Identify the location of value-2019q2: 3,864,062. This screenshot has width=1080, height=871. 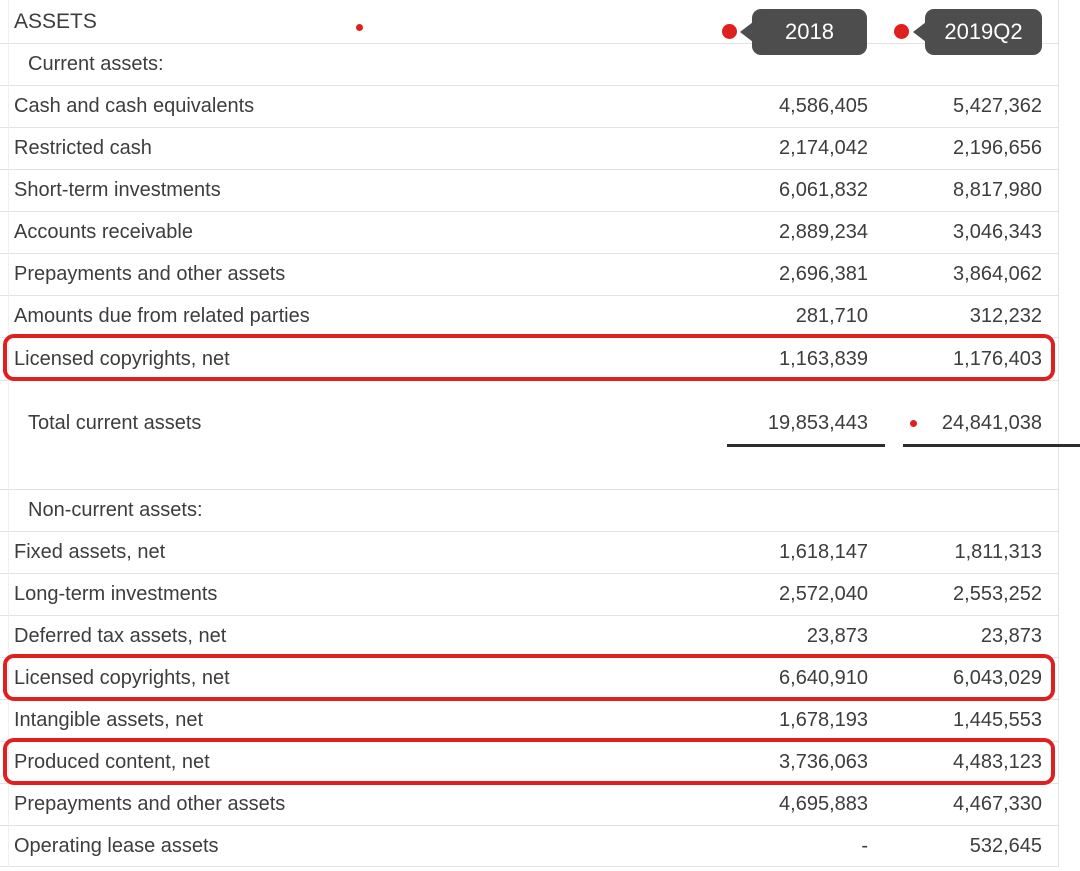
(997, 274).